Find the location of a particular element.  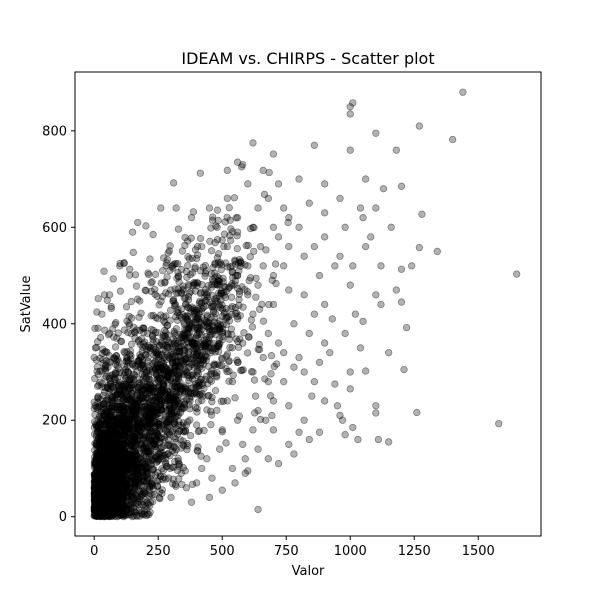

y-axis-label: SatValue is located at coordinates (26, 303).